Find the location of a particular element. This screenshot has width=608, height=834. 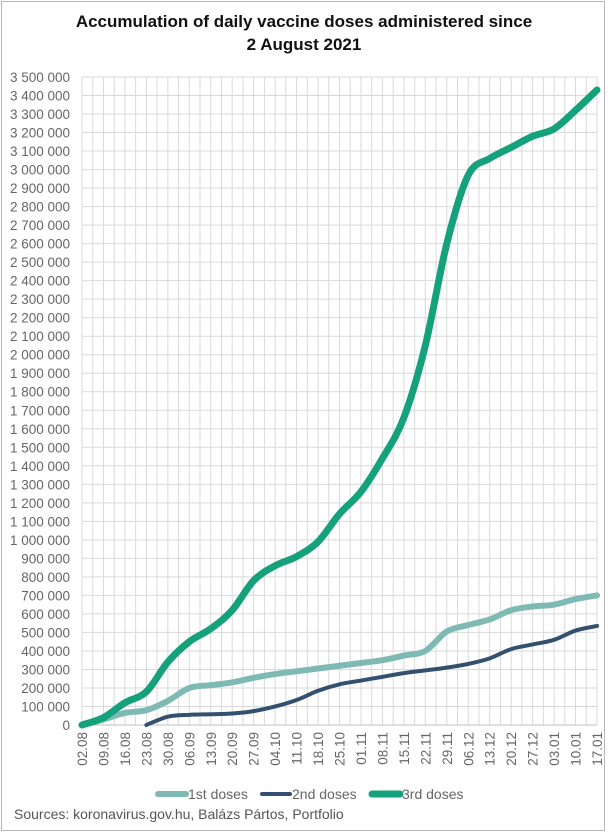

y-tick-label: 100 000 is located at coordinates (45, 706).